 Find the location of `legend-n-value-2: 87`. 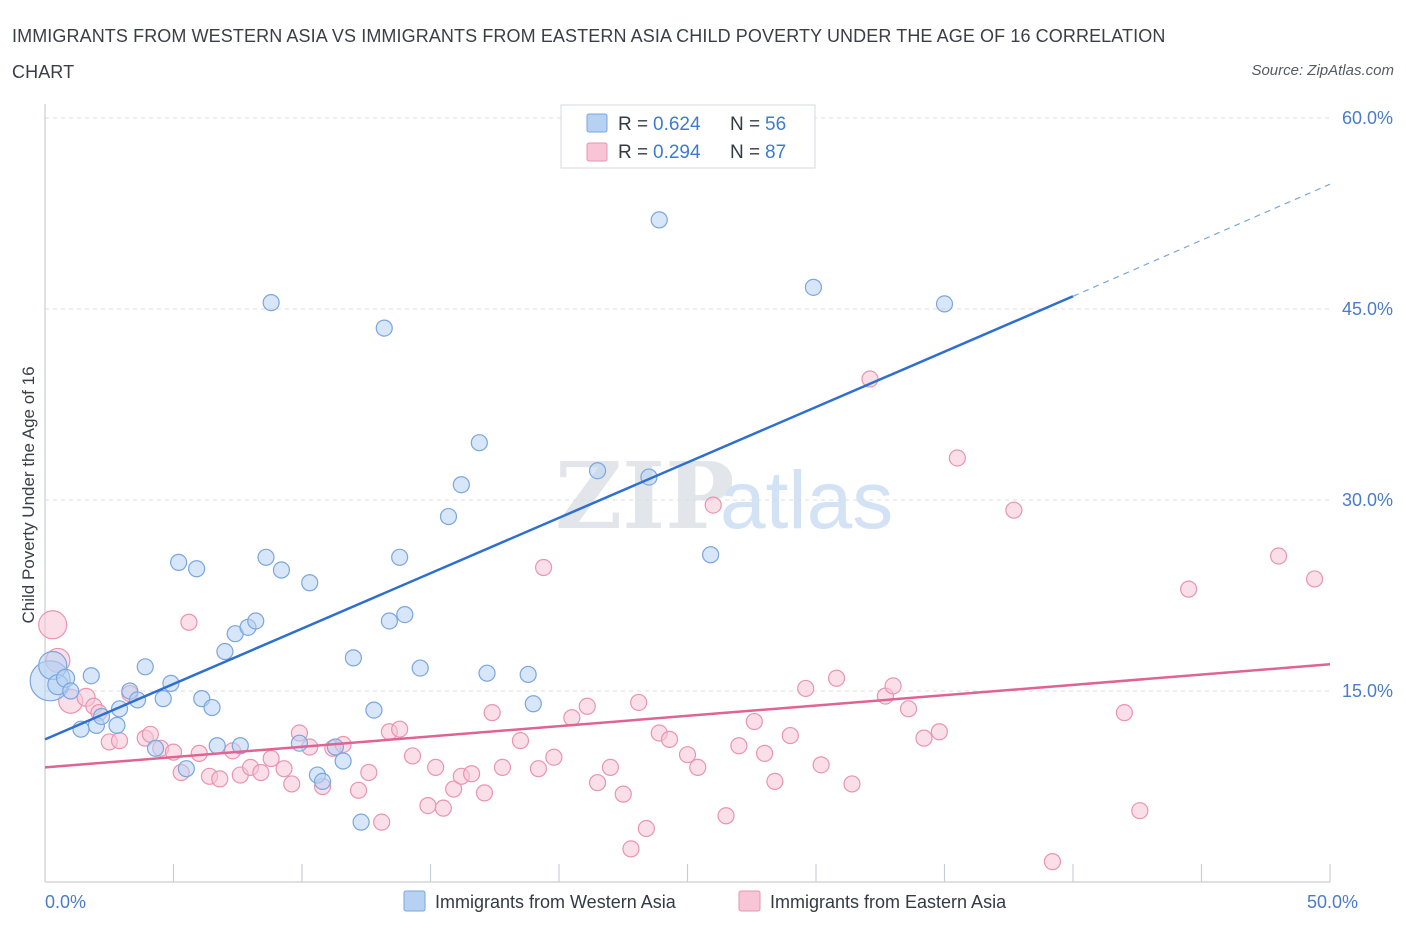

legend-n-value-2: 87 is located at coordinates (775, 152).